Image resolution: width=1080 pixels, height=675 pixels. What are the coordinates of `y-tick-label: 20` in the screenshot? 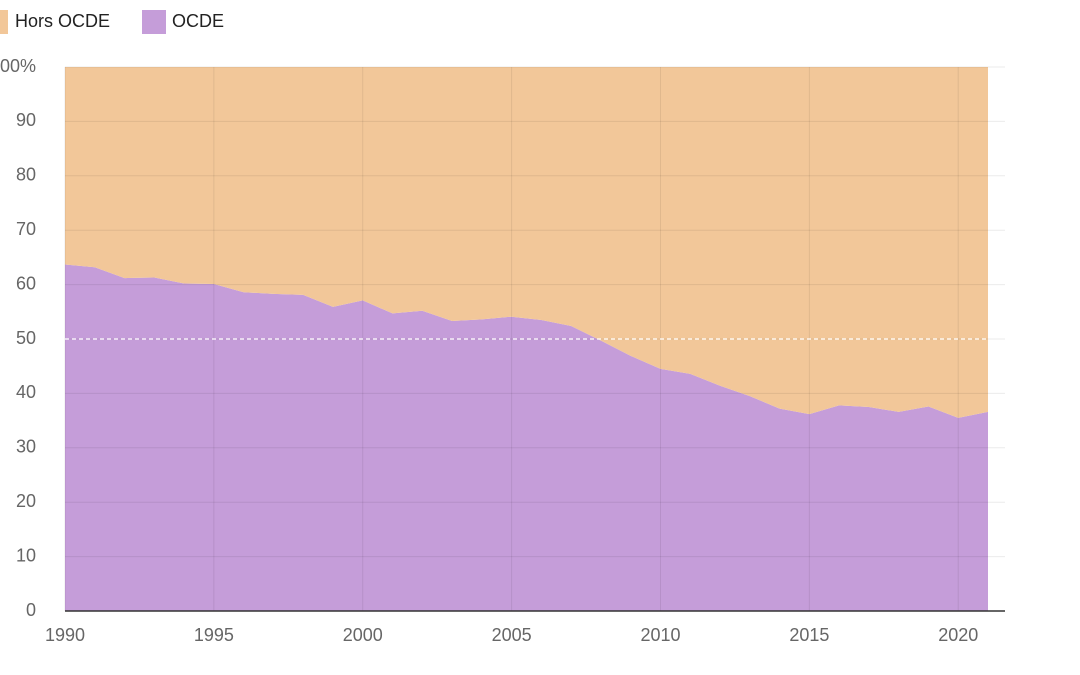 It's located at (26, 501).